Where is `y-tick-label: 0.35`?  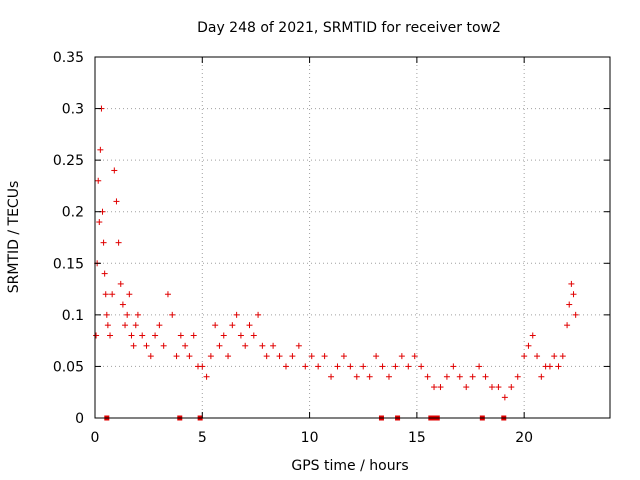
y-tick-label: 0.35 is located at coordinates (68, 58).